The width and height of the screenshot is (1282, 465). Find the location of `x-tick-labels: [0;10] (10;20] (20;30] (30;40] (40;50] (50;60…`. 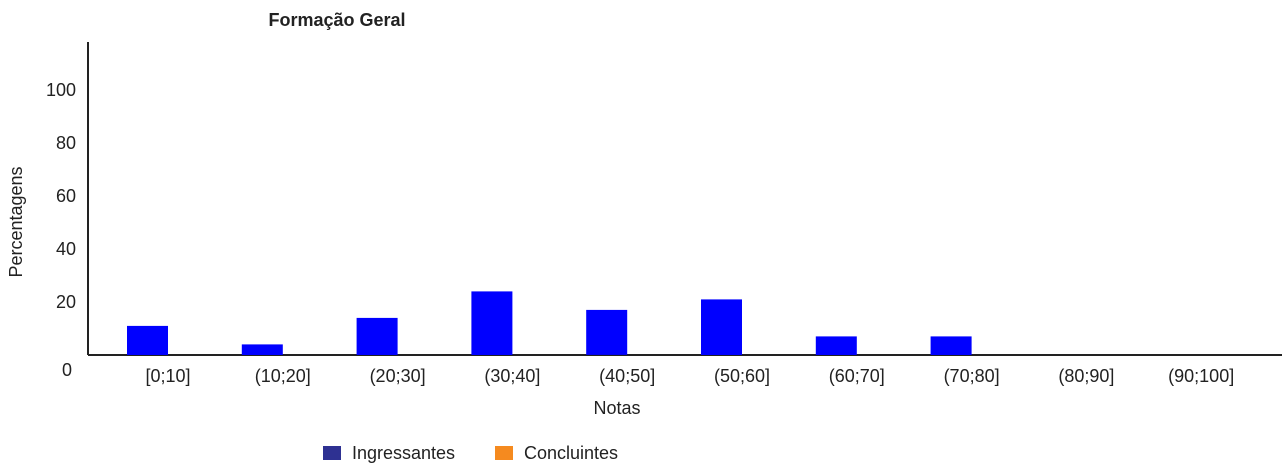

x-tick-labels: [0;10] (10;20] (20;30] (30;40] (40;50] (50;60… is located at coordinates (689, 376).